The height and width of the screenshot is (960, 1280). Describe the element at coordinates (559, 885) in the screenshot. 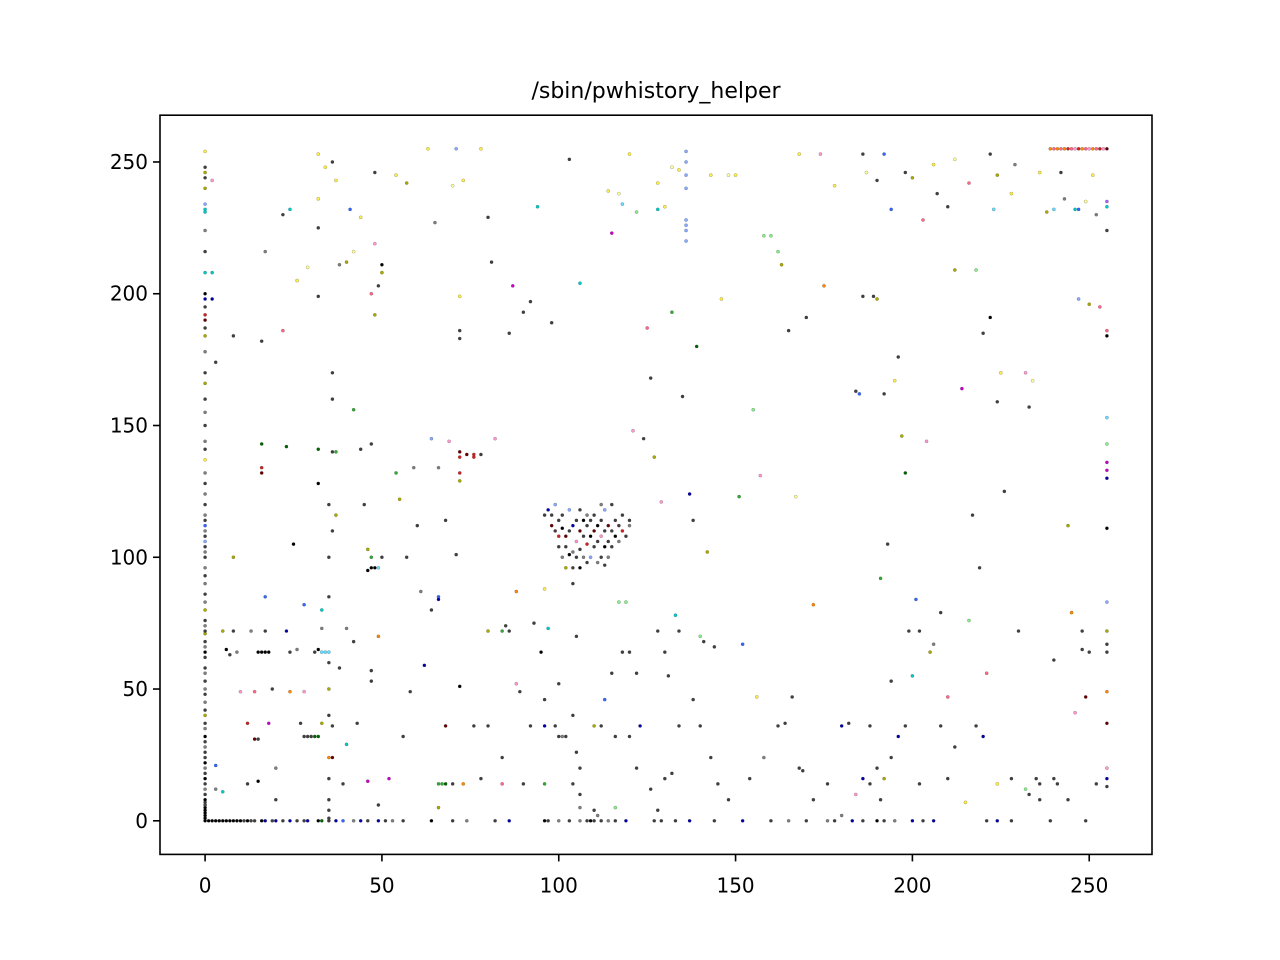

I see `x-tick-label: 100` at that location.